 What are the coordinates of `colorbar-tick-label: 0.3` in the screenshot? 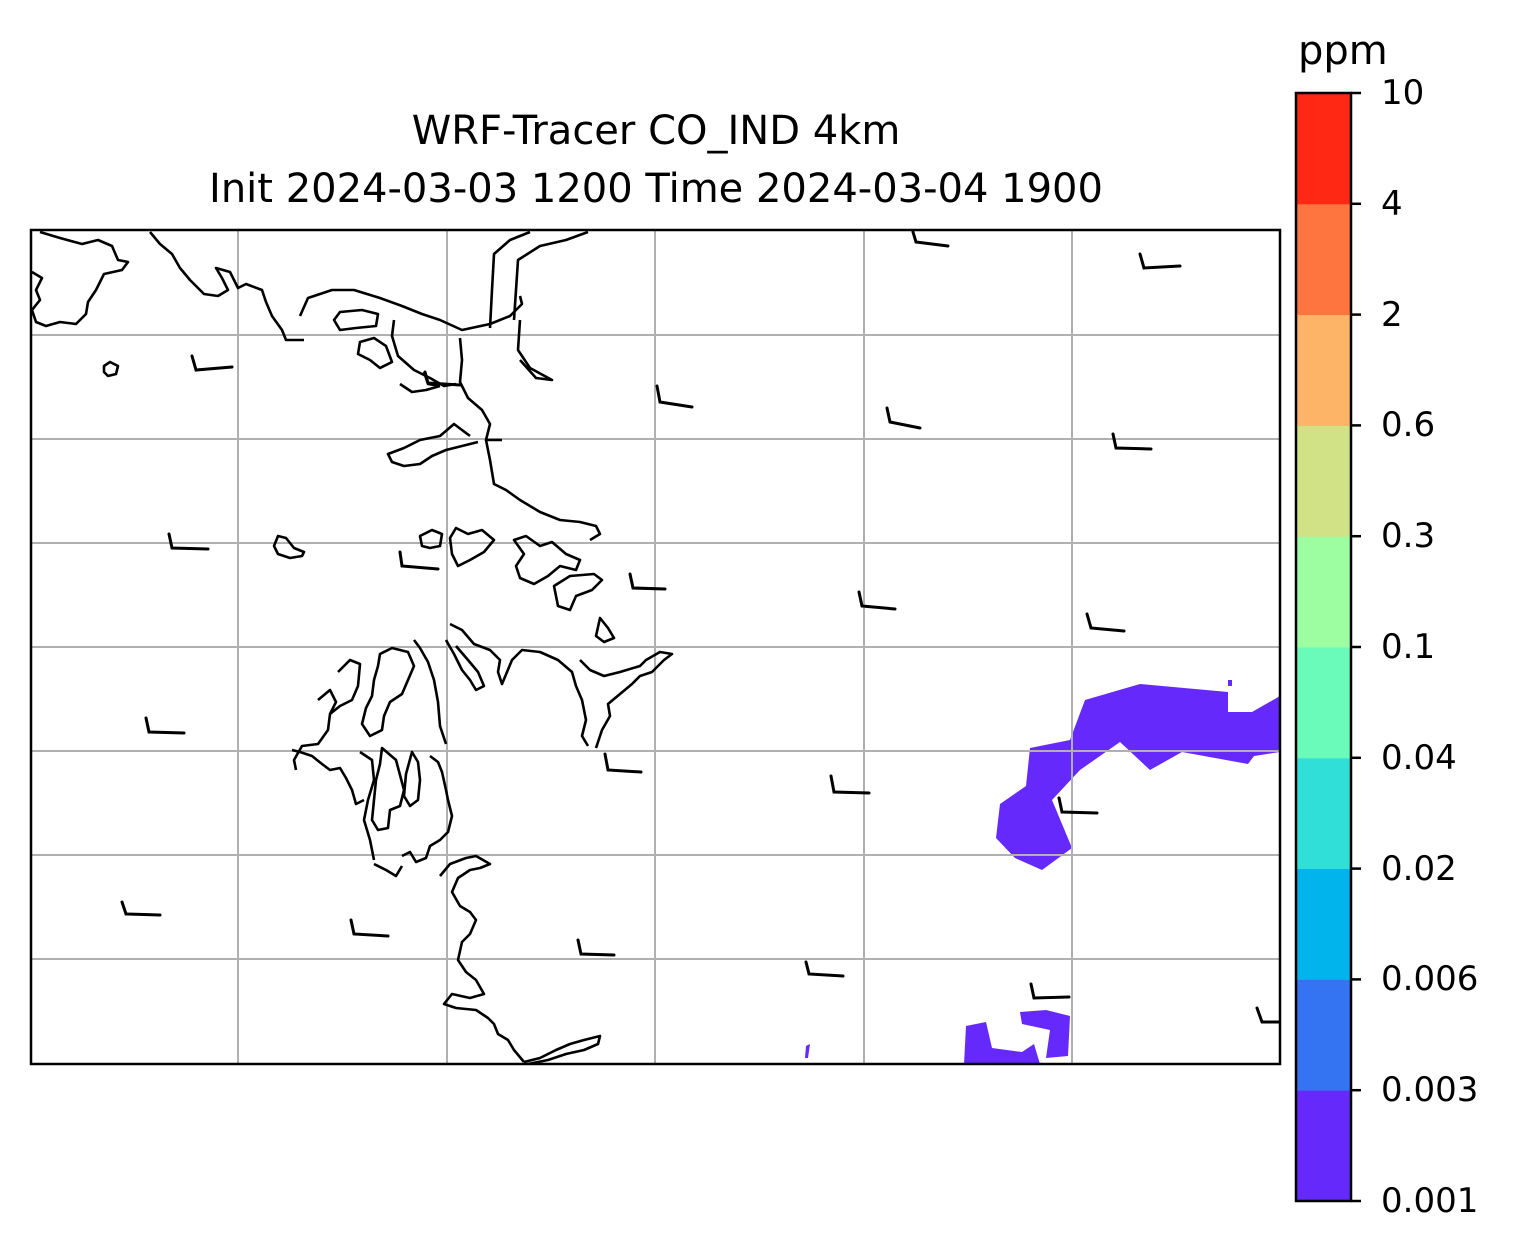 It's located at (1408, 536).